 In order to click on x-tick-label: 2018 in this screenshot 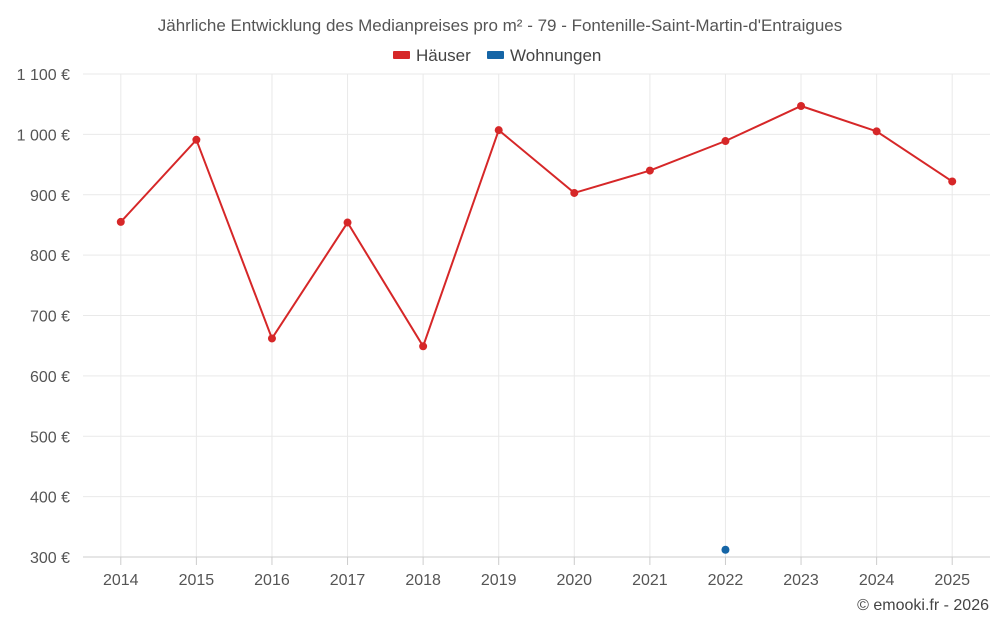, I will do `click(423, 580)`.